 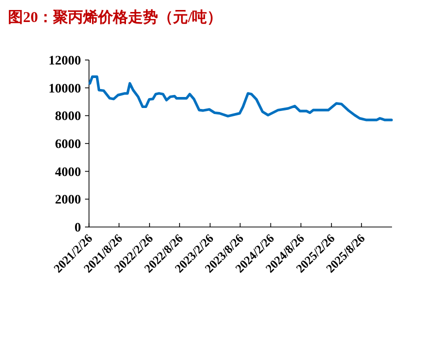 What do you see at coordinates (64, 60) in the screenshot?
I see `y-tick-label: 12000` at bounding box center [64, 60].